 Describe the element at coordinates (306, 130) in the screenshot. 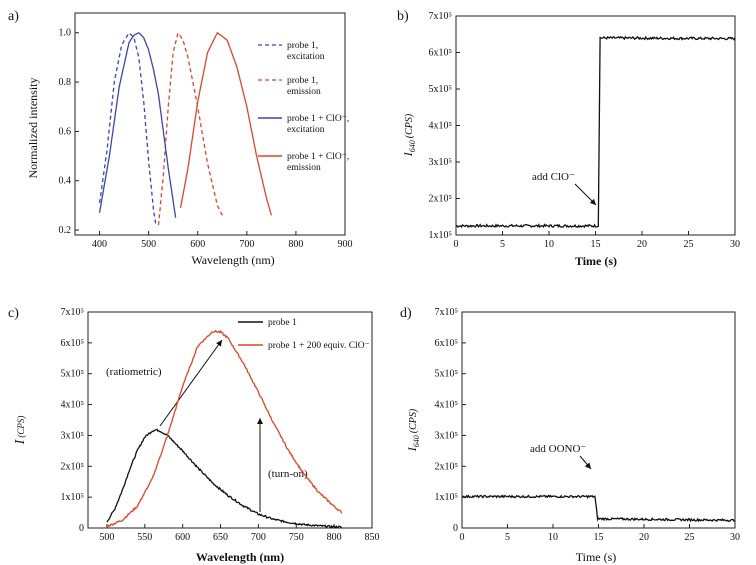

I see `legend-a3-line2: excitation` at that location.